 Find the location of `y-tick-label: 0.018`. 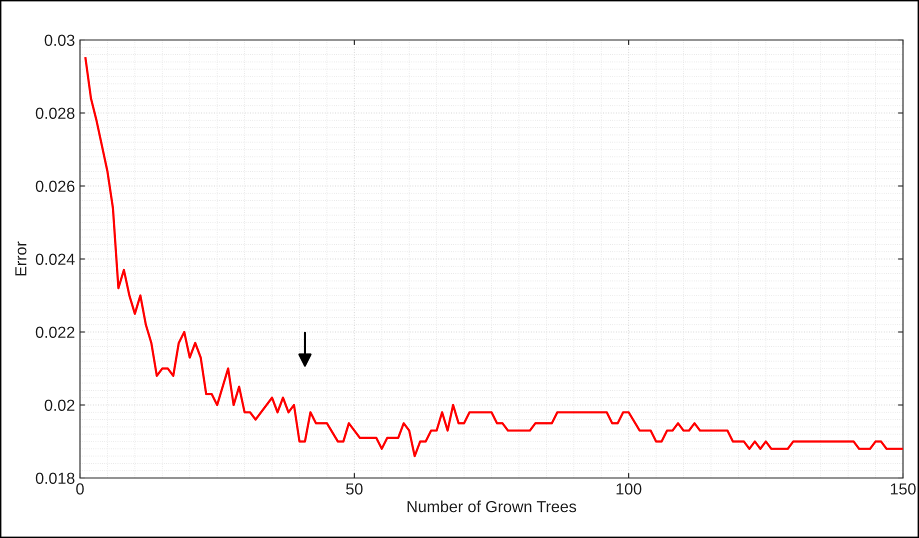

y-tick-label: 0.018 is located at coordinates (55, 478).